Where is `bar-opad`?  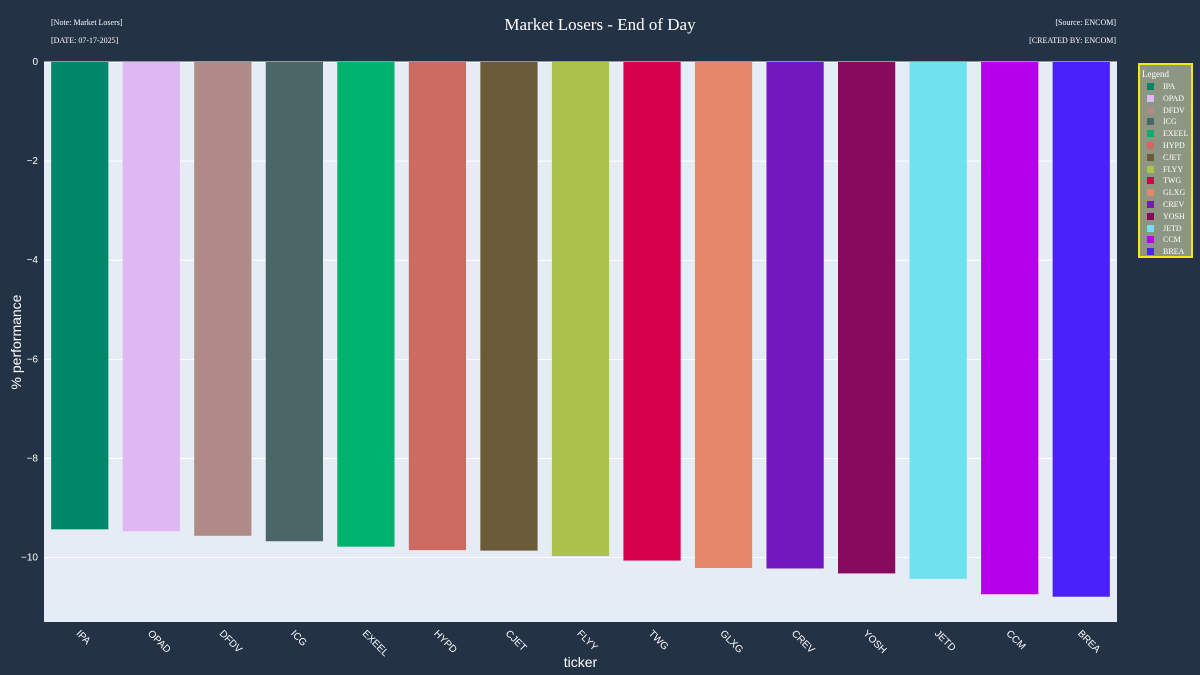
bar-opad is located at coordinates (151, 297).